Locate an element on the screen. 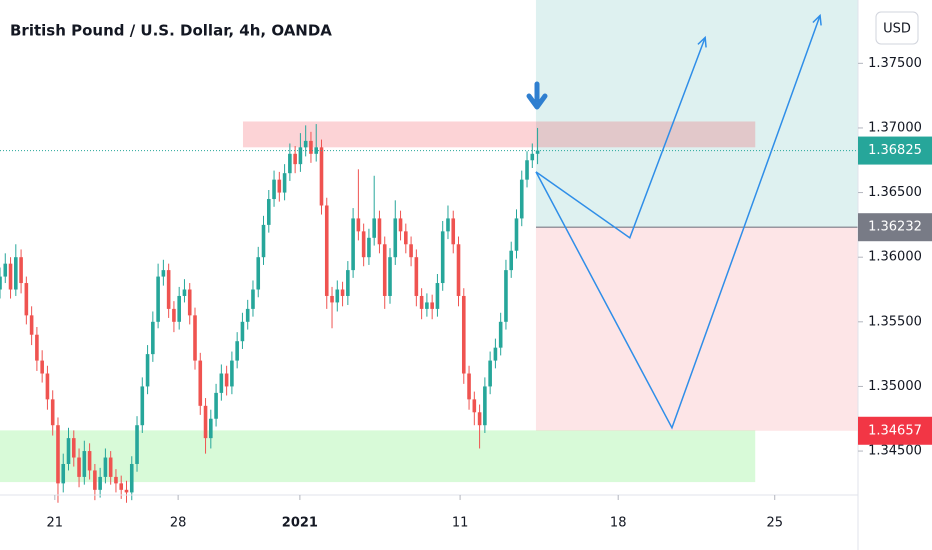  x-tick-label: 21 is located at coordinates (55, 523).